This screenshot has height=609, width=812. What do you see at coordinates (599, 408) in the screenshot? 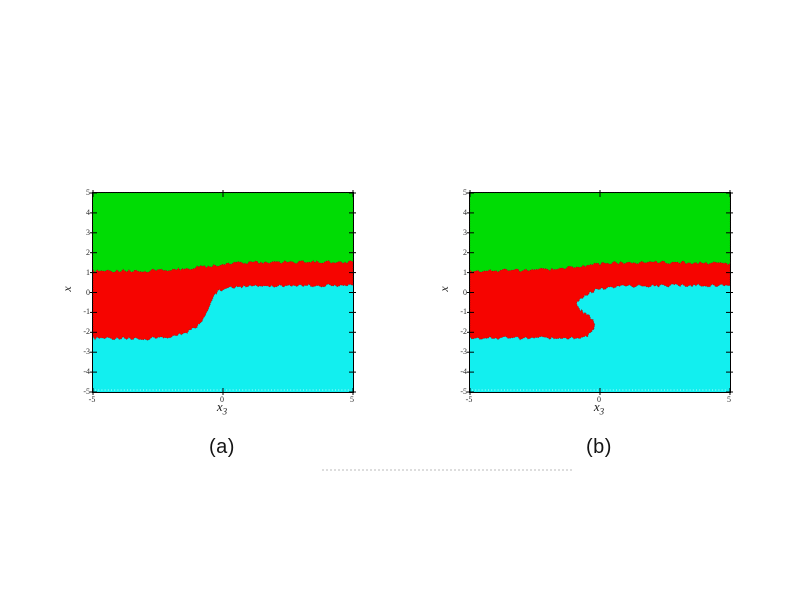
I see `x-axis-label-b: x3` at bounding box center [599, 408].